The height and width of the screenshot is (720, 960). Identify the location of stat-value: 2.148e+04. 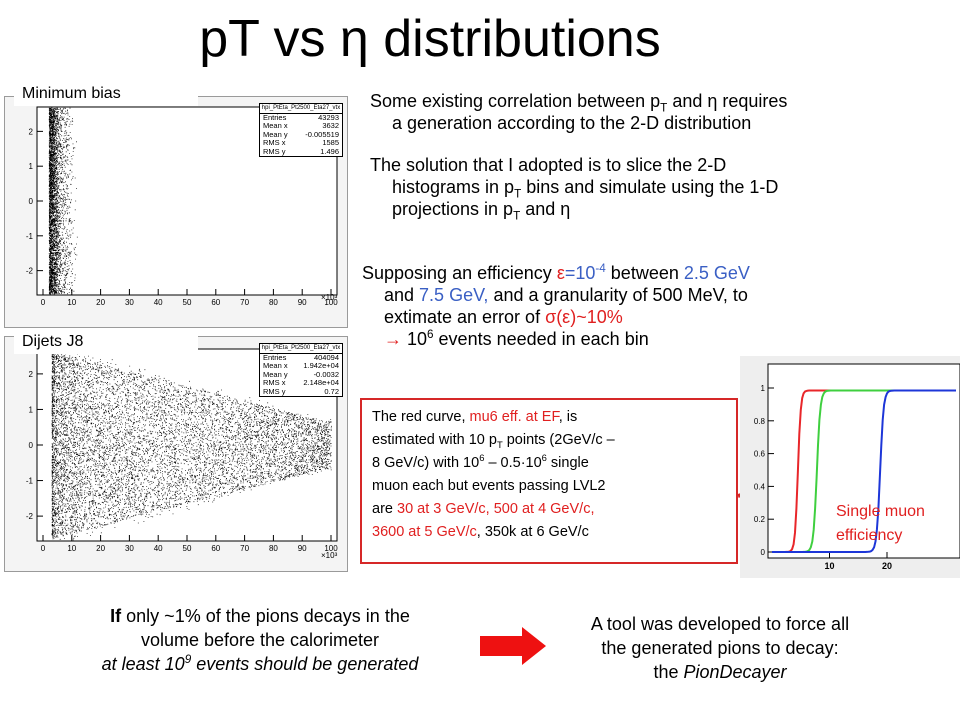
(321, 382).